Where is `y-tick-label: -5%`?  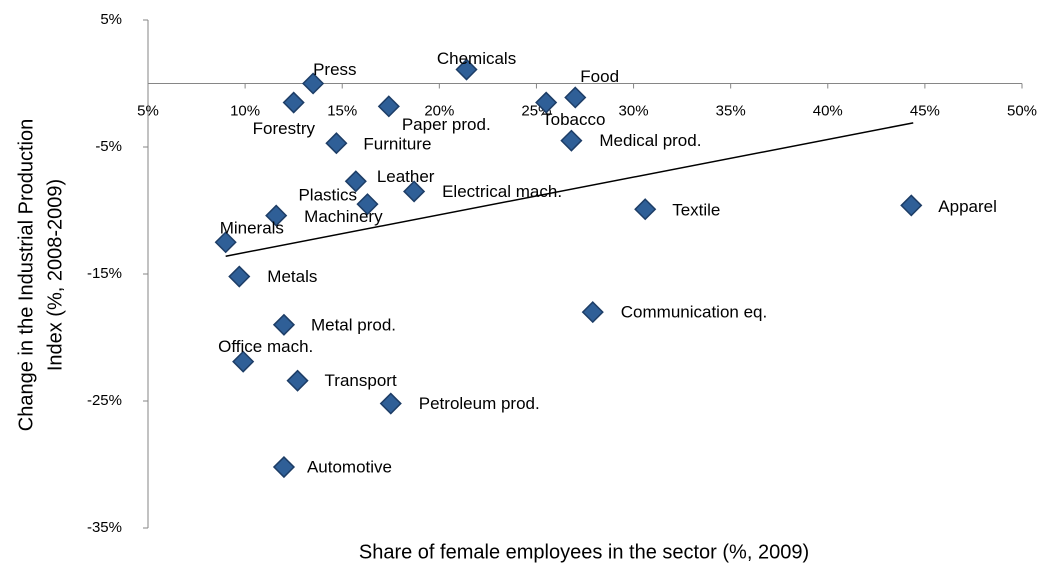 y-tick-label: -5% is located at coordinates (108, 146).